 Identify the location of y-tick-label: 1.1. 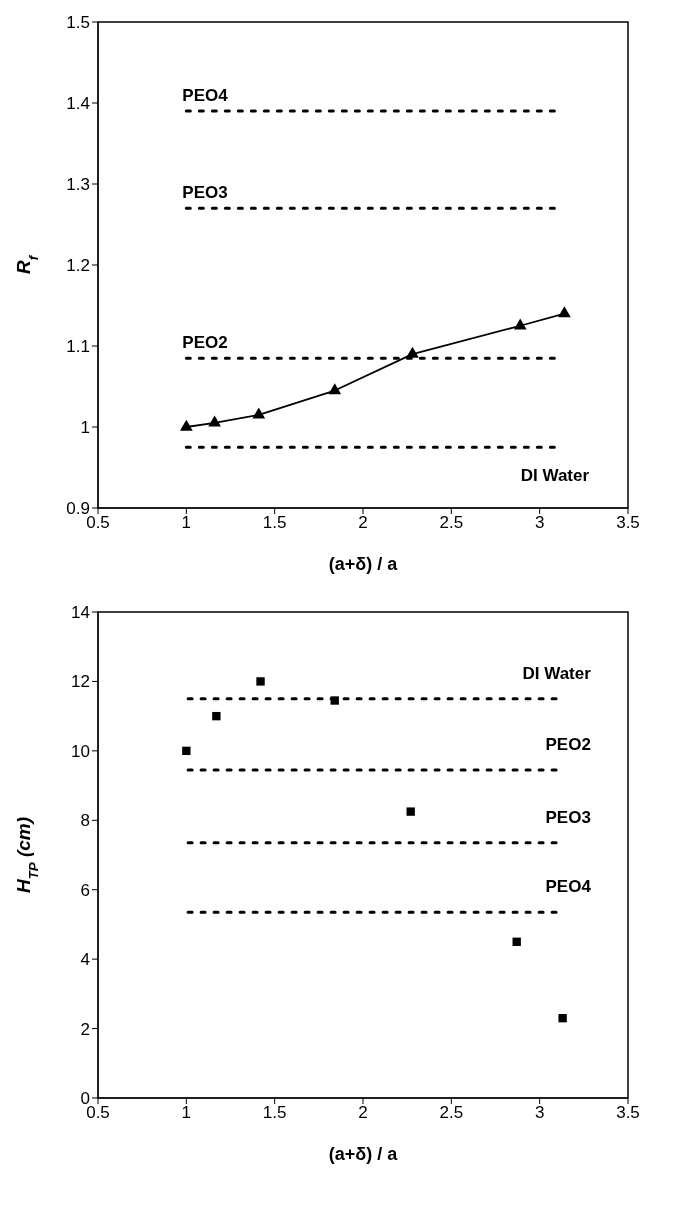
(78, 347).